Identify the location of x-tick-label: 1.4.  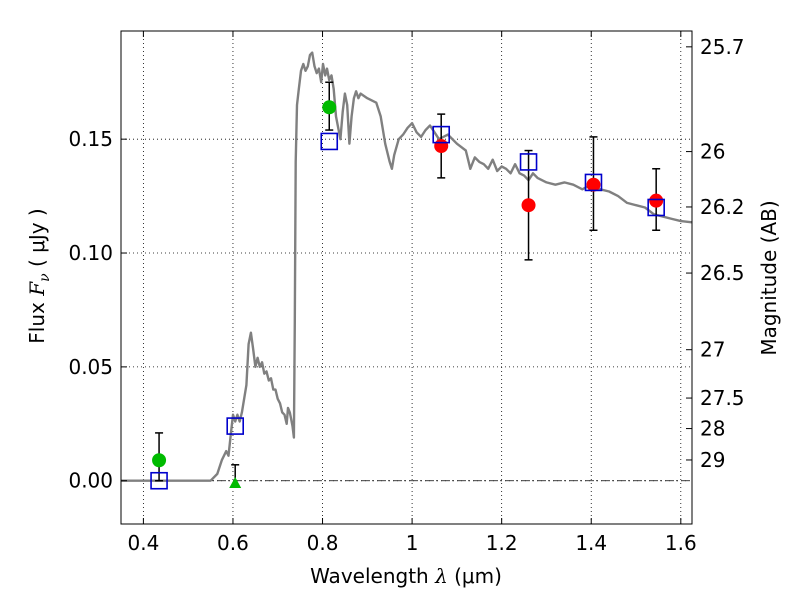
(591, 543).